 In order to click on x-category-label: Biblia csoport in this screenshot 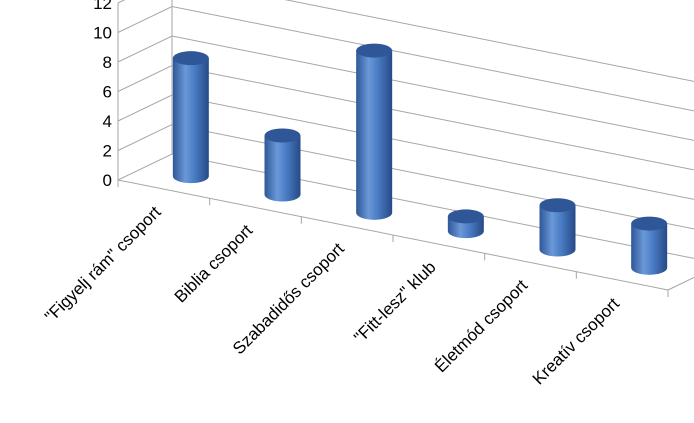, I will do `click(214, 264)`.